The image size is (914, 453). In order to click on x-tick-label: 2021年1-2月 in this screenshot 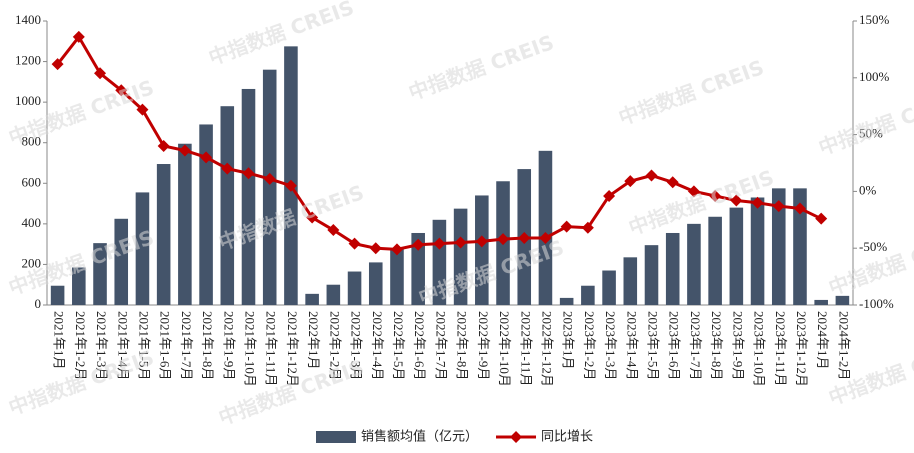, I will do `click(80, 345)`.